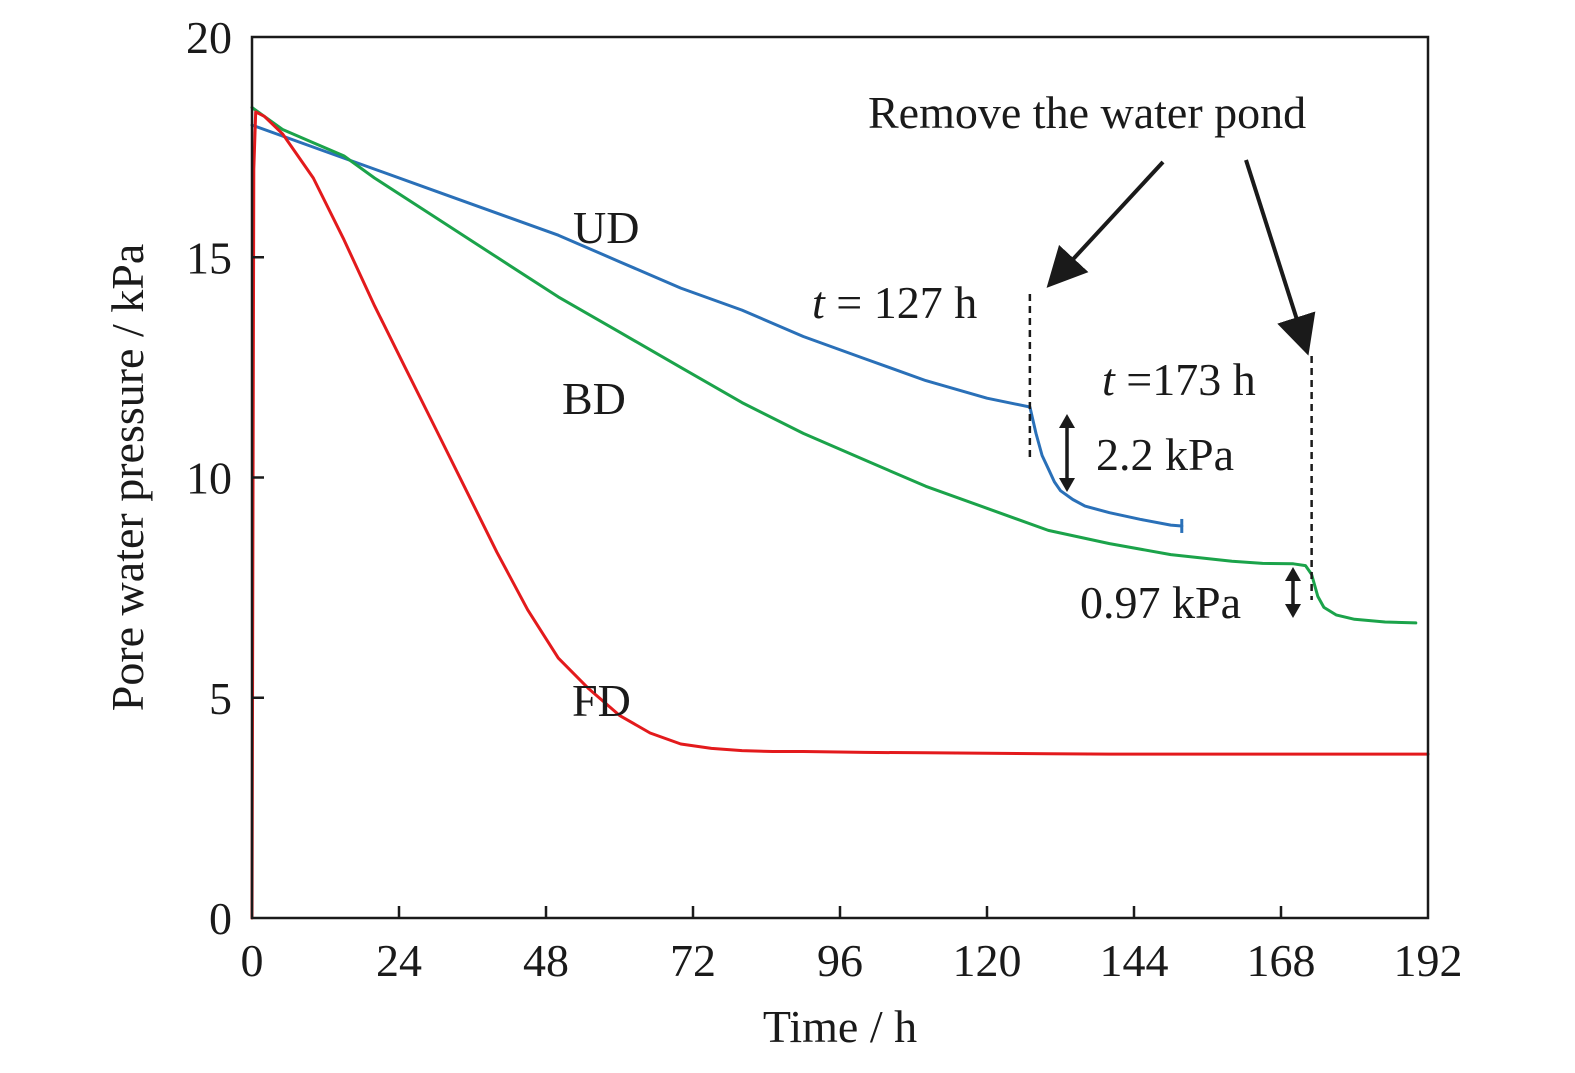 This screenshot has width=1575, height=1073. I want to click on x-tick-label: 168, so click(1281, 960).